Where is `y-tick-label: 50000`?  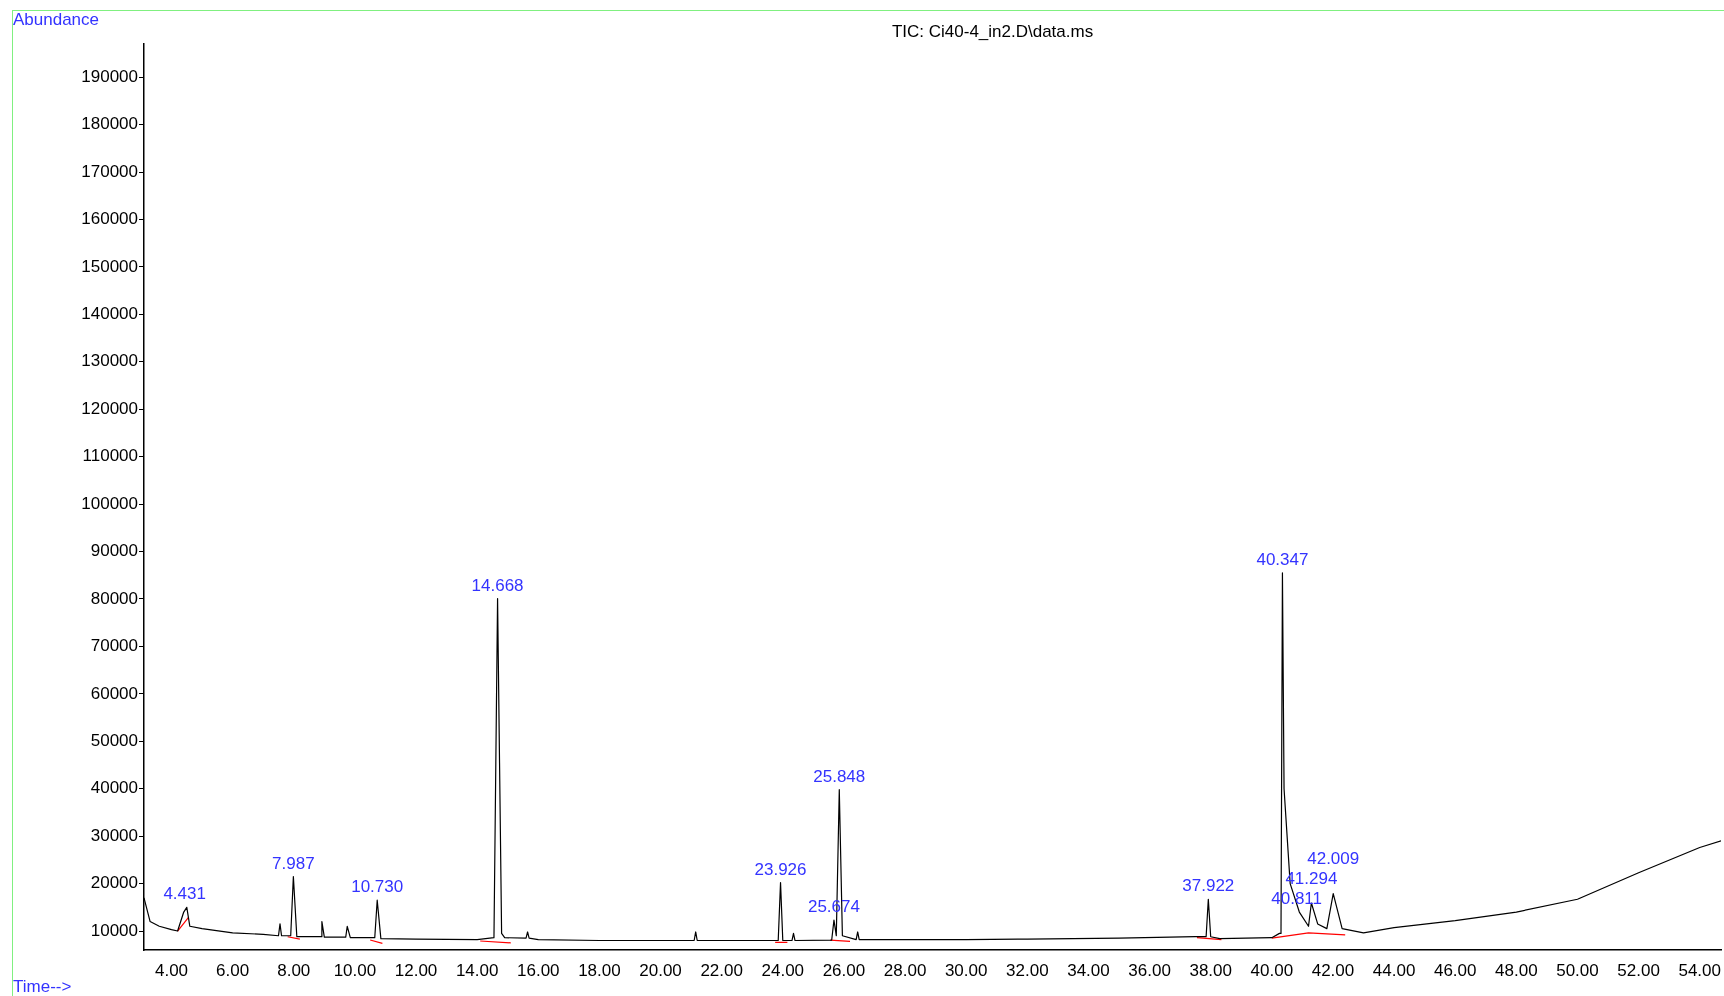 y-tick-label: 50000 is located at coordinates (114, 740).